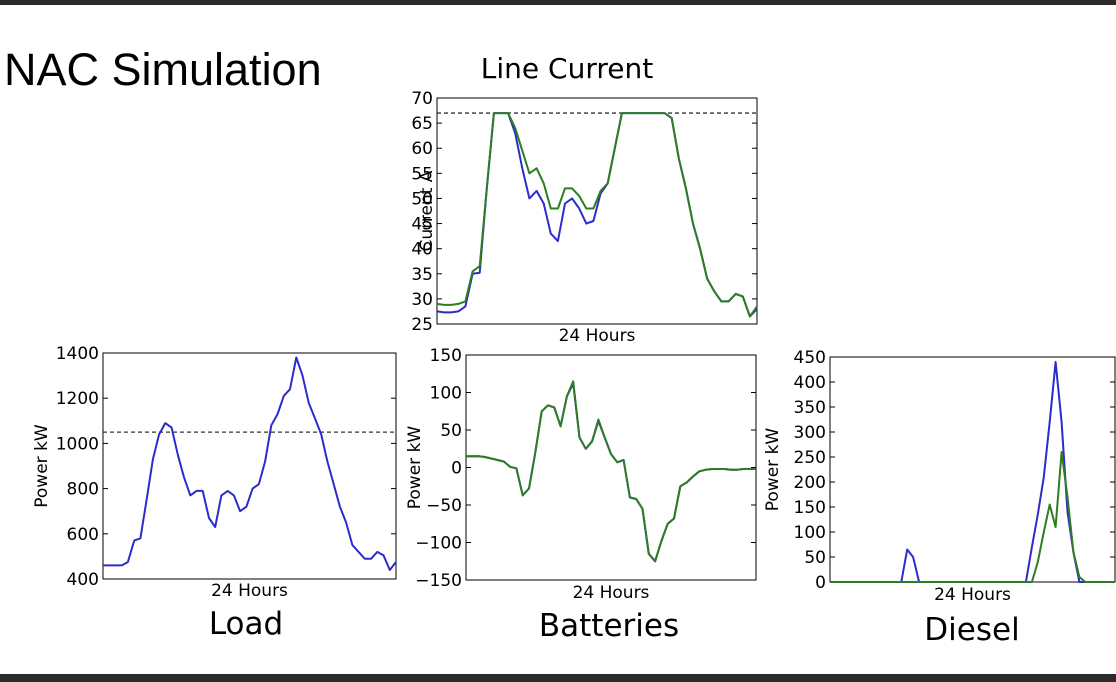  What do you see at coordinates (446, 394) in the screenshot?
I see `batteries-ytick-label: 100` at bounding box center [446, 394].